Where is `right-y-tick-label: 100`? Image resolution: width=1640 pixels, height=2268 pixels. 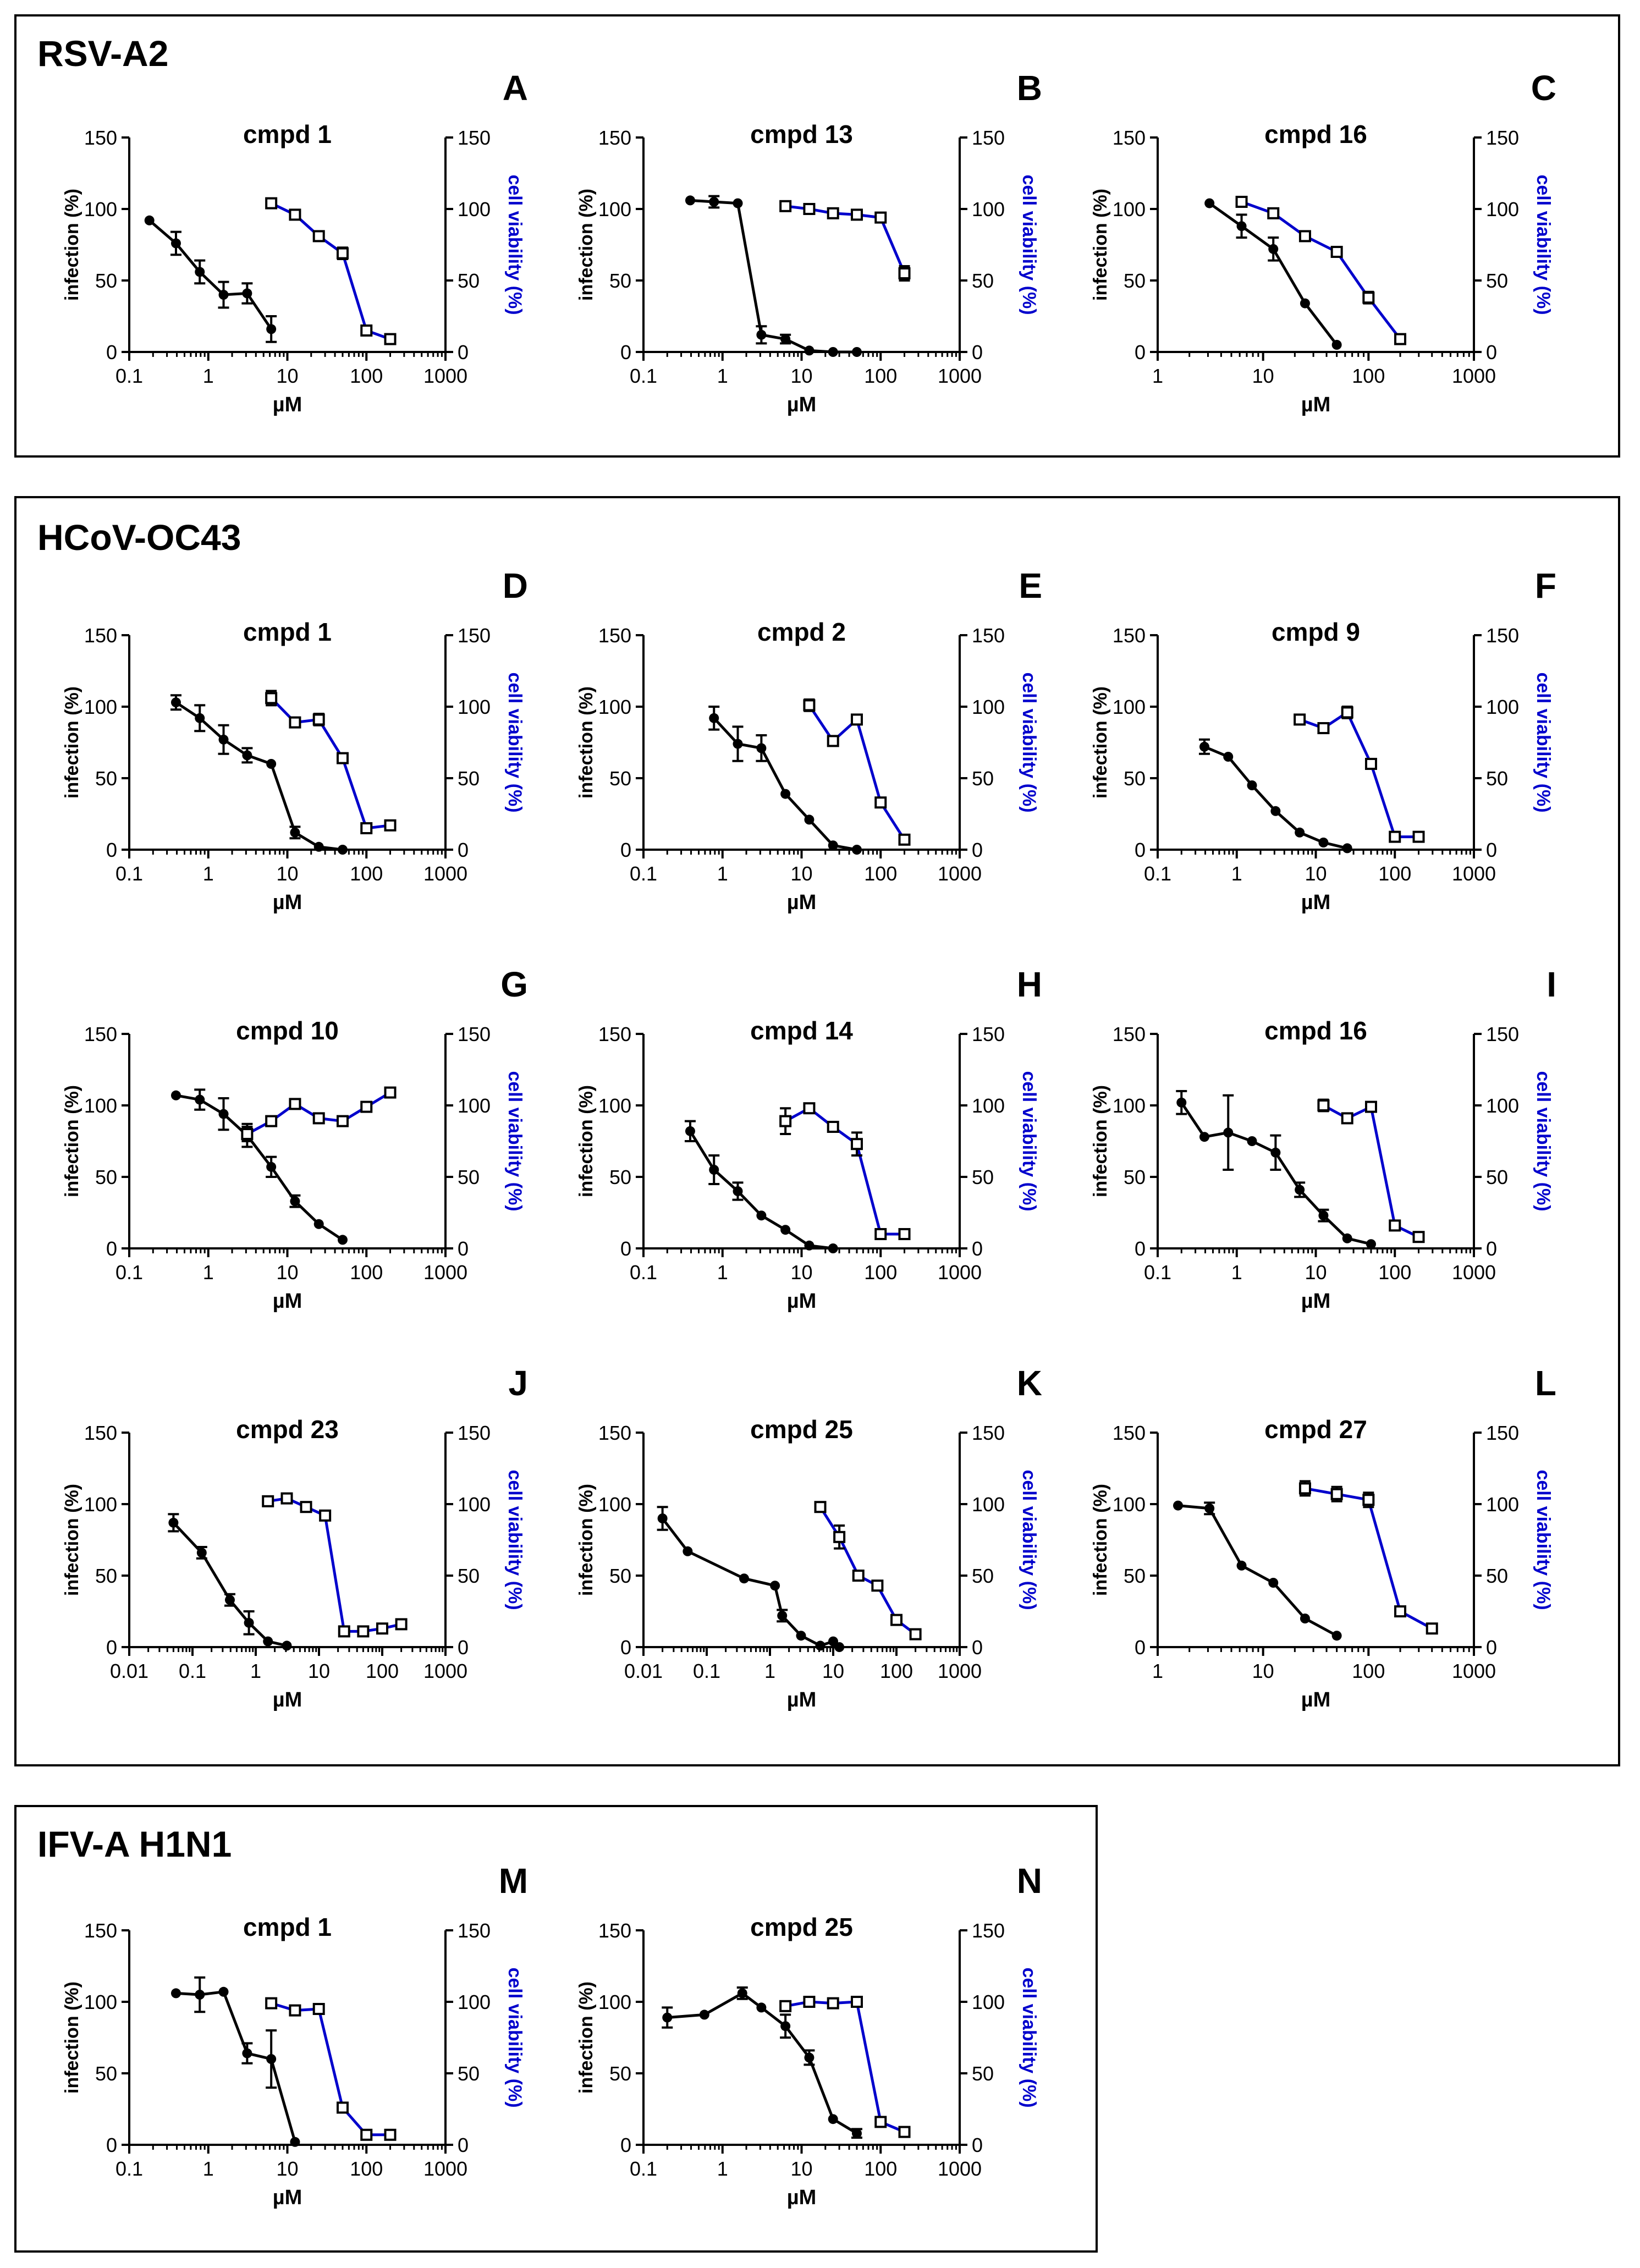
right-y-tick-label: 100 is located at coordinates (1502, 1504).